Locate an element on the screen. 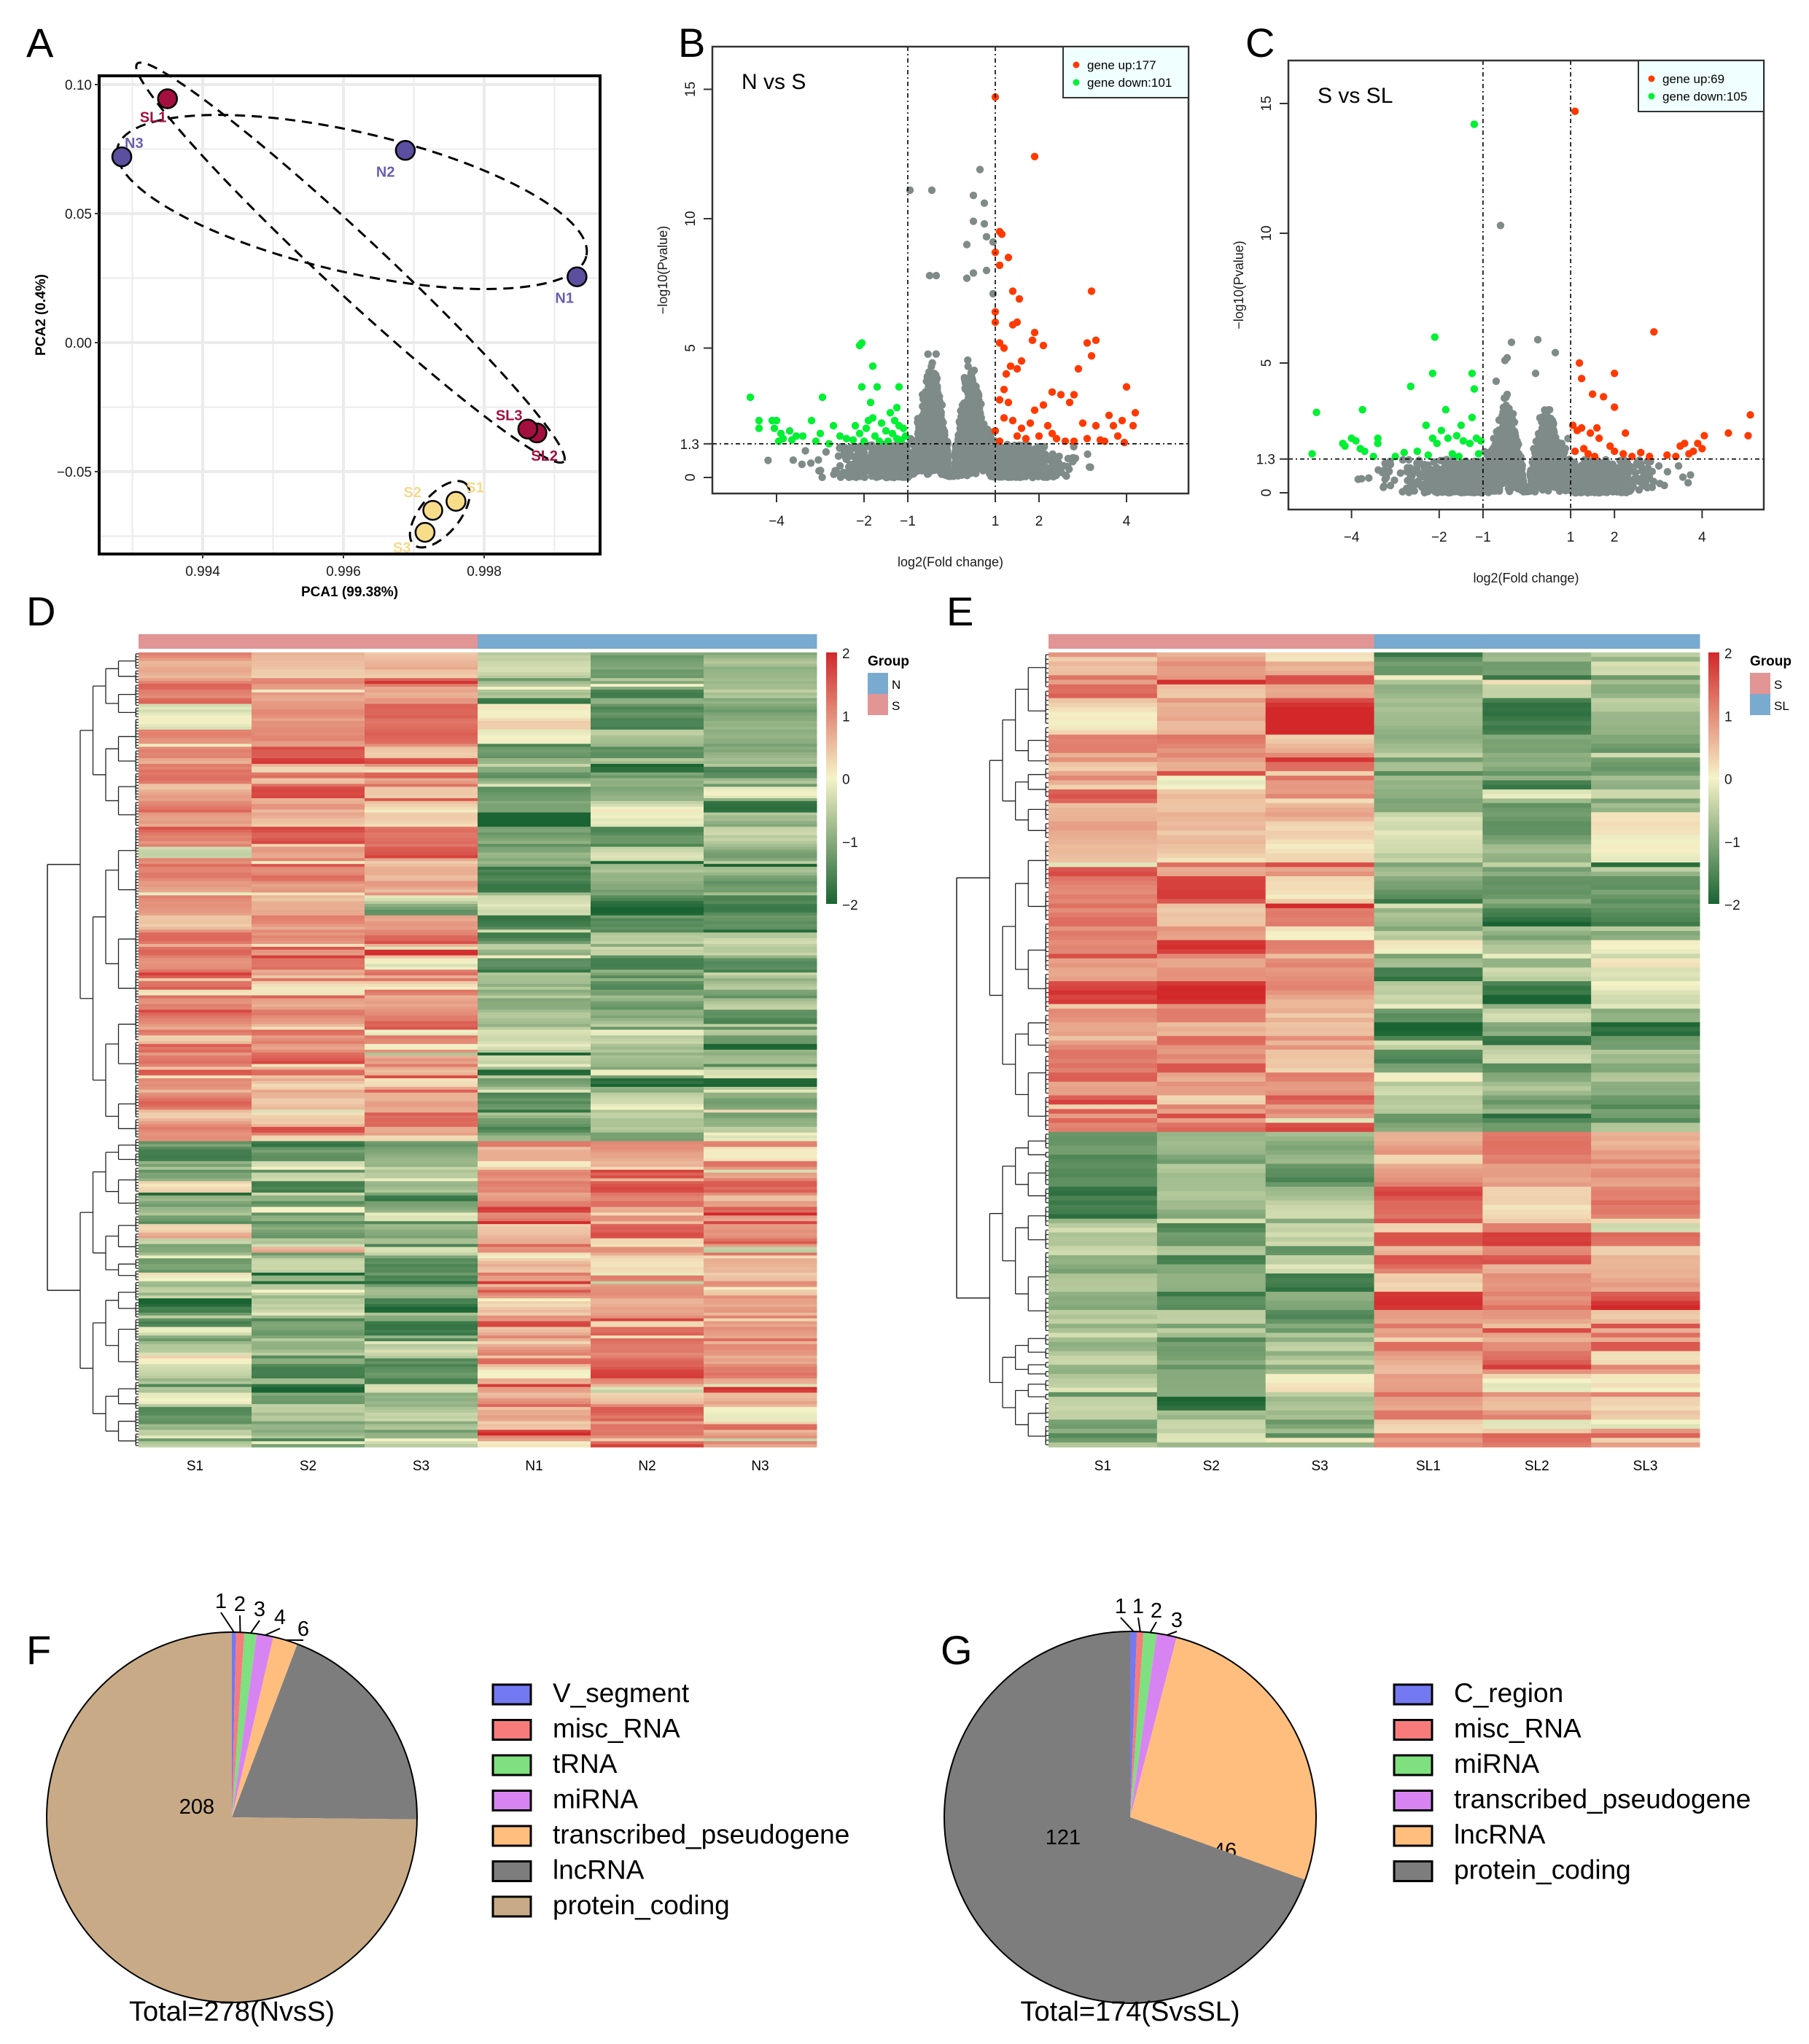  confidence-ellipse is located at coordinates (350, 262).